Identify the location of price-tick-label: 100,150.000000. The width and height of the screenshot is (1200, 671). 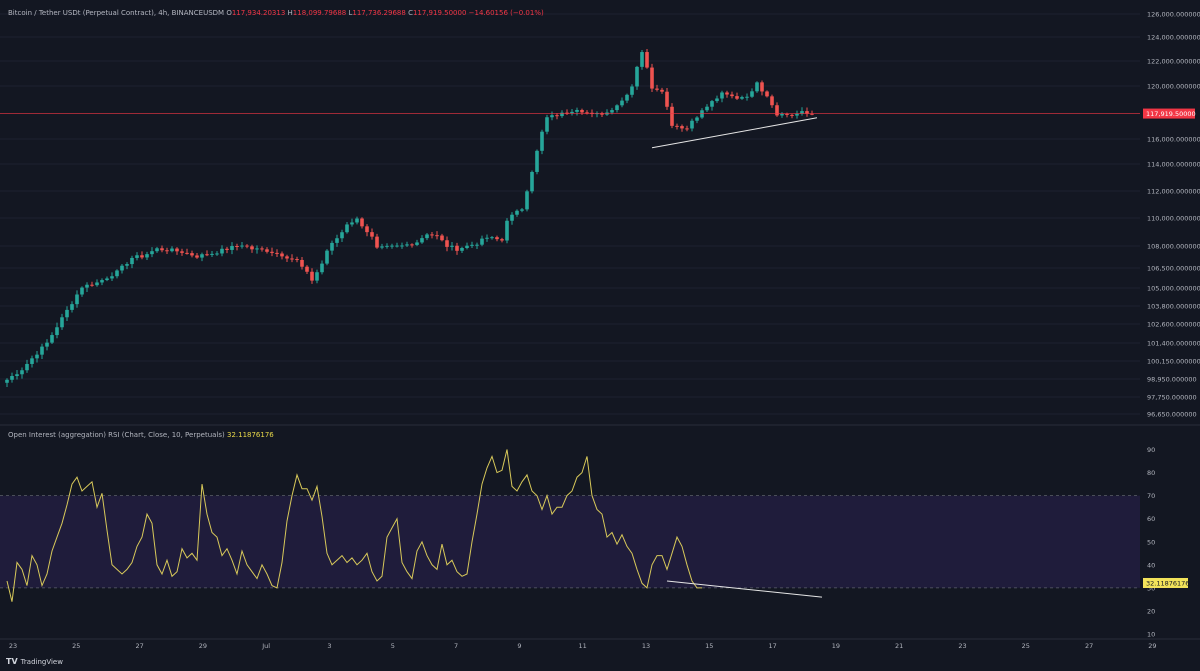
(1173, 362).